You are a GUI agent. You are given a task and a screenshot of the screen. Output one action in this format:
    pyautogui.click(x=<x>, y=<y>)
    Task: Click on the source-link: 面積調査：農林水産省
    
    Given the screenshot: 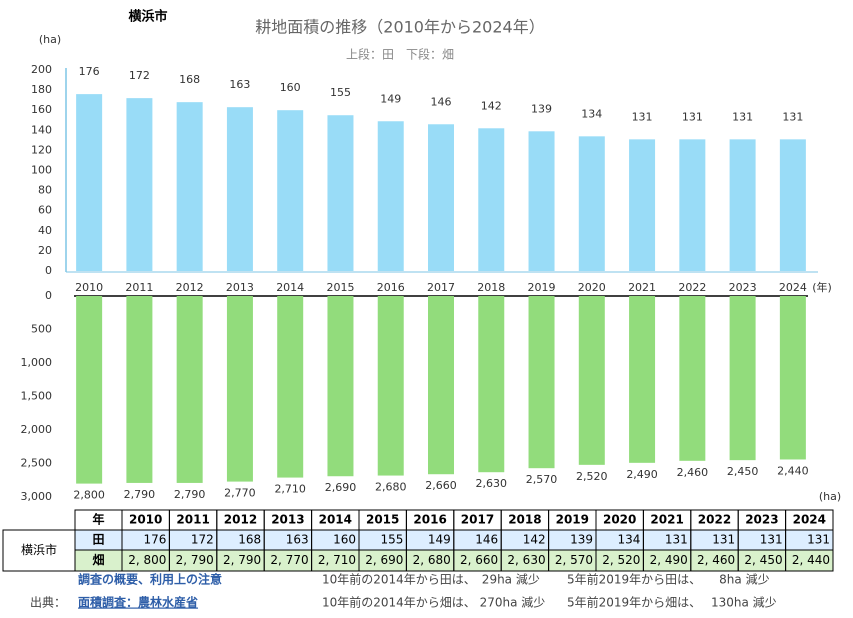 What is the action you would take?
    pyautogui.click(x=138, y=602)
    